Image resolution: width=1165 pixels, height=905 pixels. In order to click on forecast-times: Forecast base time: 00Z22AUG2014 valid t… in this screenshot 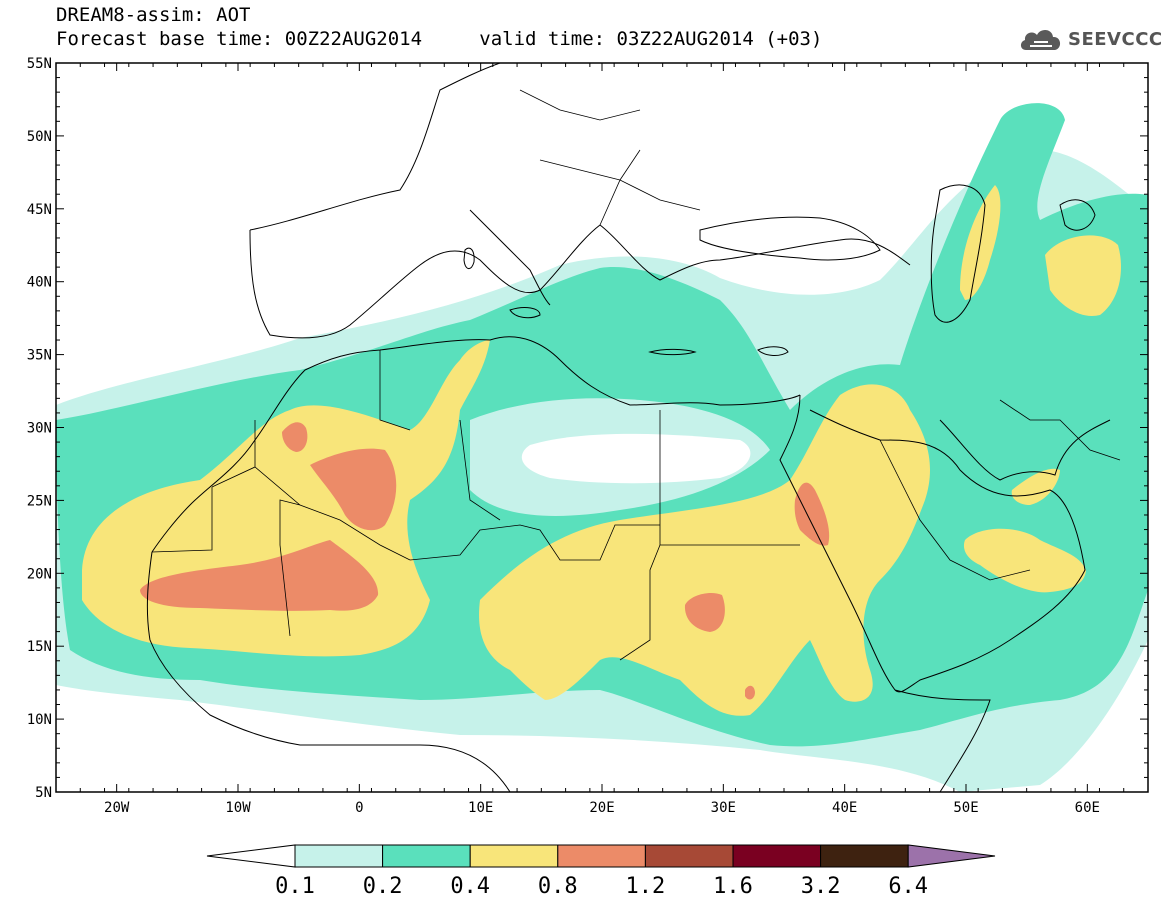, I will do `click(439, 39)`.